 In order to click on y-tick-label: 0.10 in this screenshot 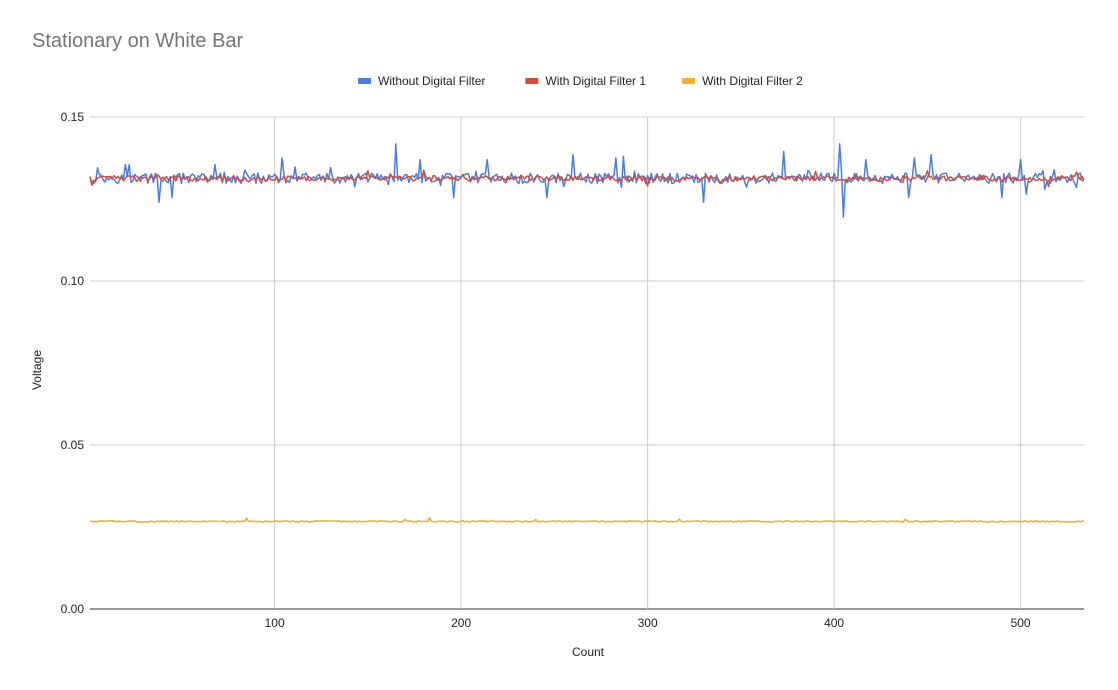, I will do `click(73, 281)`.